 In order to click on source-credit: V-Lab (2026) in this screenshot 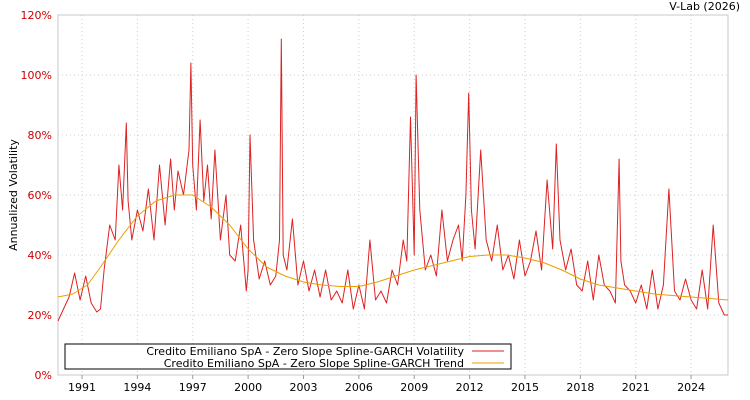, I will do `click(704, 6)`.